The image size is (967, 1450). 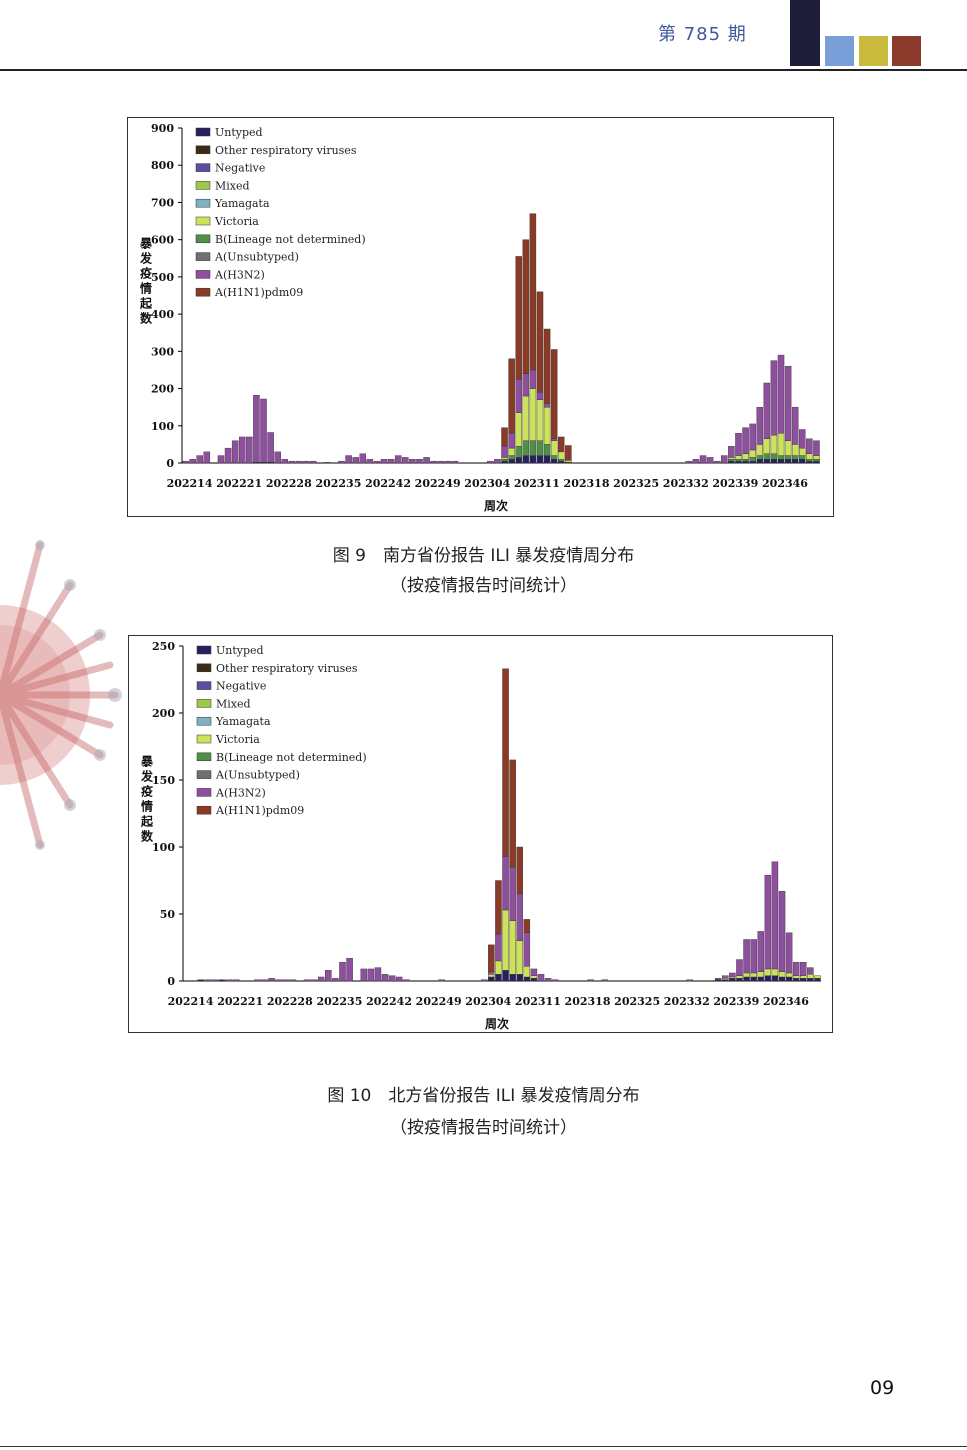 I want to click on x-axis-label: 周次, so click(x=496, y=505).